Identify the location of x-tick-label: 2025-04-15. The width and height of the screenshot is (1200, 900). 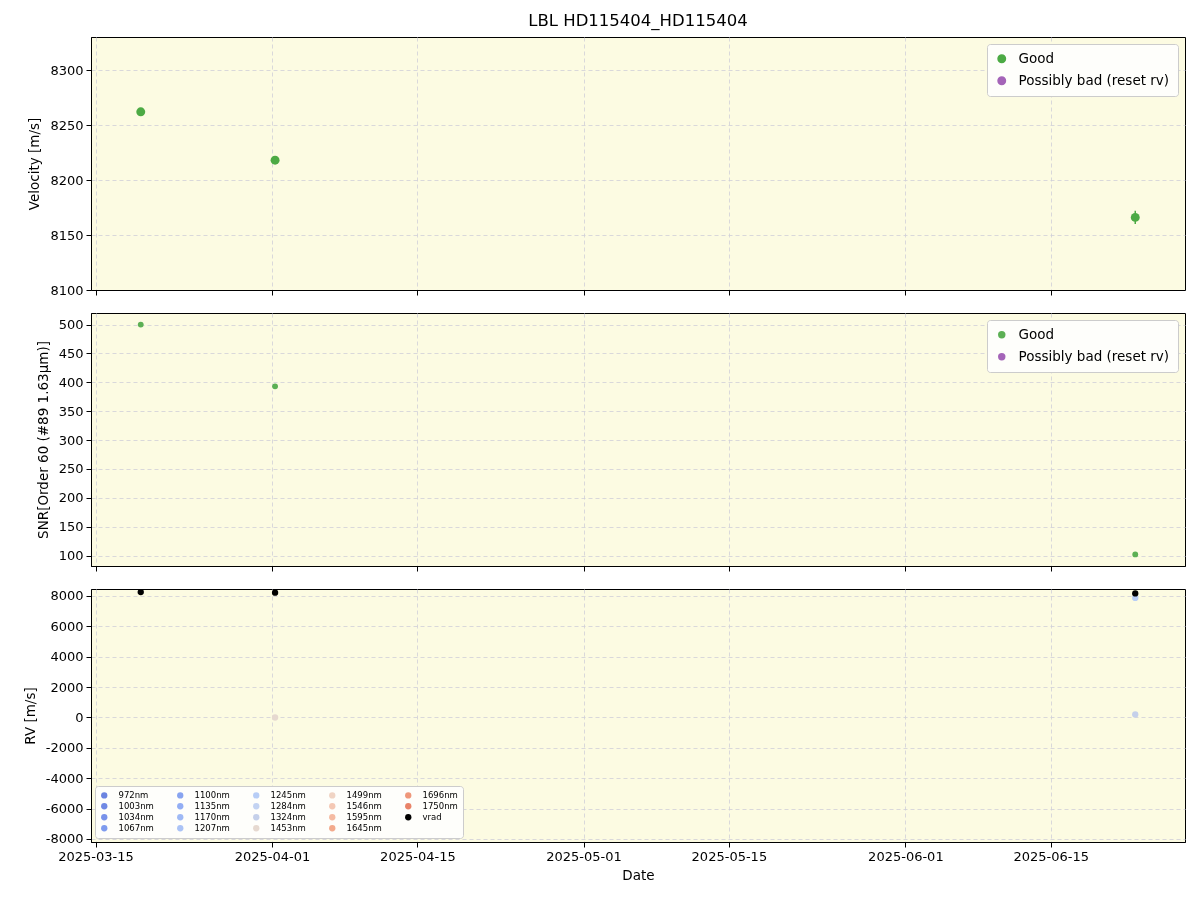
(418, 856).